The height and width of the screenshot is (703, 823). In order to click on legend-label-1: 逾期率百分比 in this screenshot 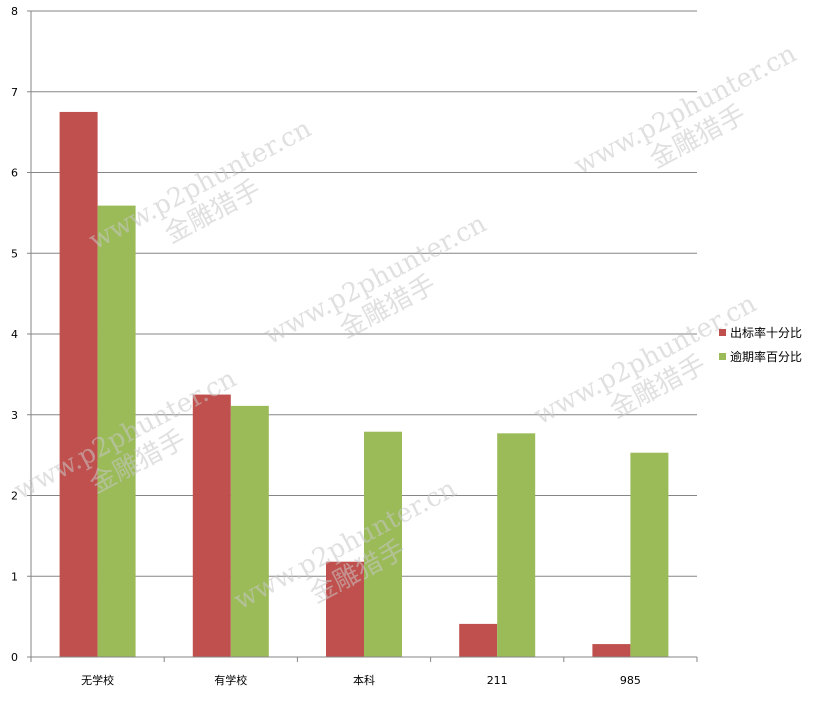, I will do `click(766, 356)`.